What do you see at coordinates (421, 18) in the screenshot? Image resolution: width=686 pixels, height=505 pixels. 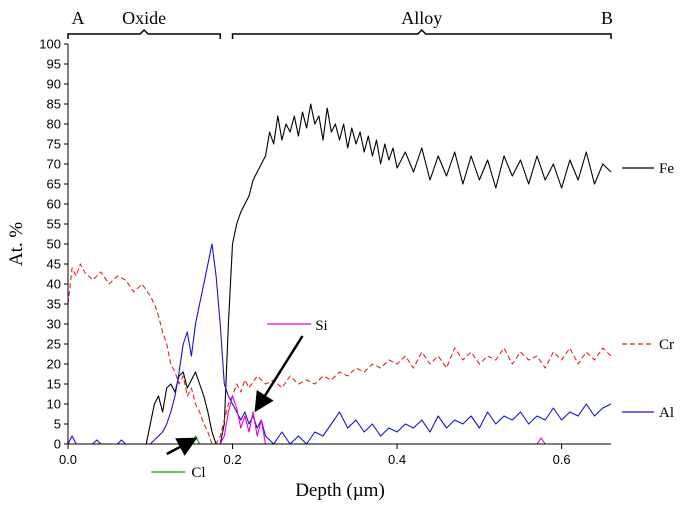 I see `region-label-alloy: Alloy` at bounding box center [421, 18].